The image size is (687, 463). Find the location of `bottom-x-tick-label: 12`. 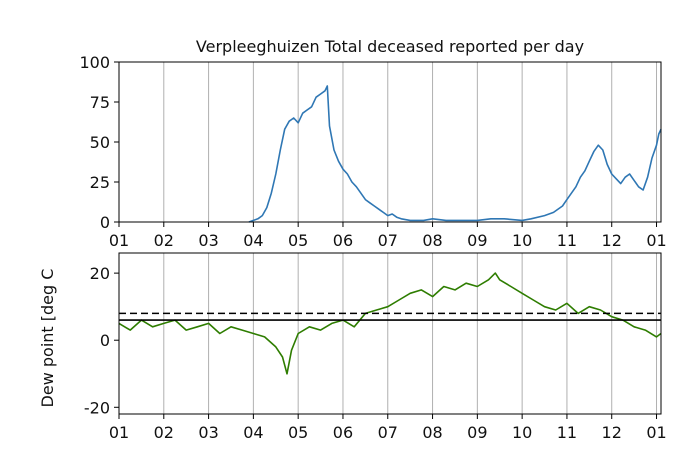

bottom-x-tick-label: 12 is located at coordinates (612, 432).